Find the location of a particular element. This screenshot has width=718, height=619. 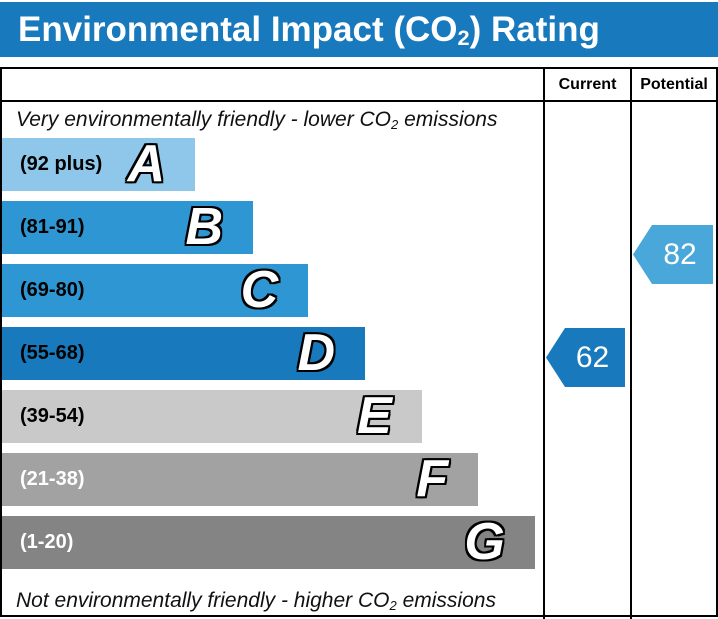

rating-band-row: (69-80) C is located at coordinates (272, 290).